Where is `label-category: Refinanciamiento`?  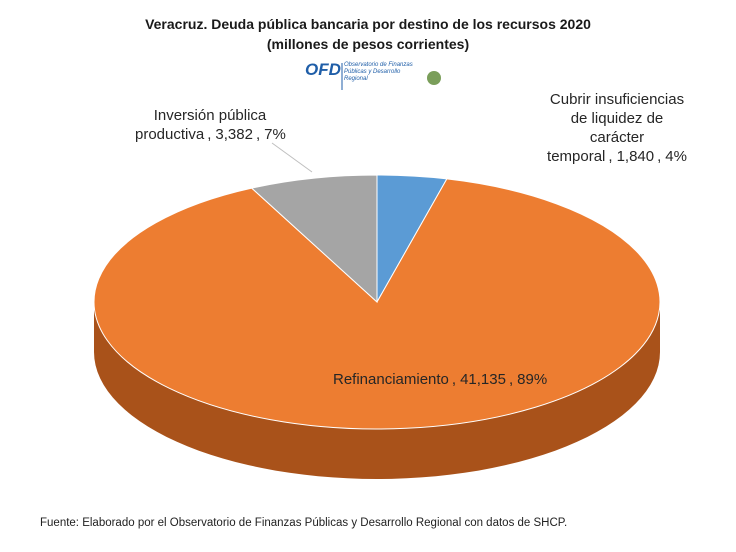 label-category: Refinanciamiento is located at coordinates (391, 379).